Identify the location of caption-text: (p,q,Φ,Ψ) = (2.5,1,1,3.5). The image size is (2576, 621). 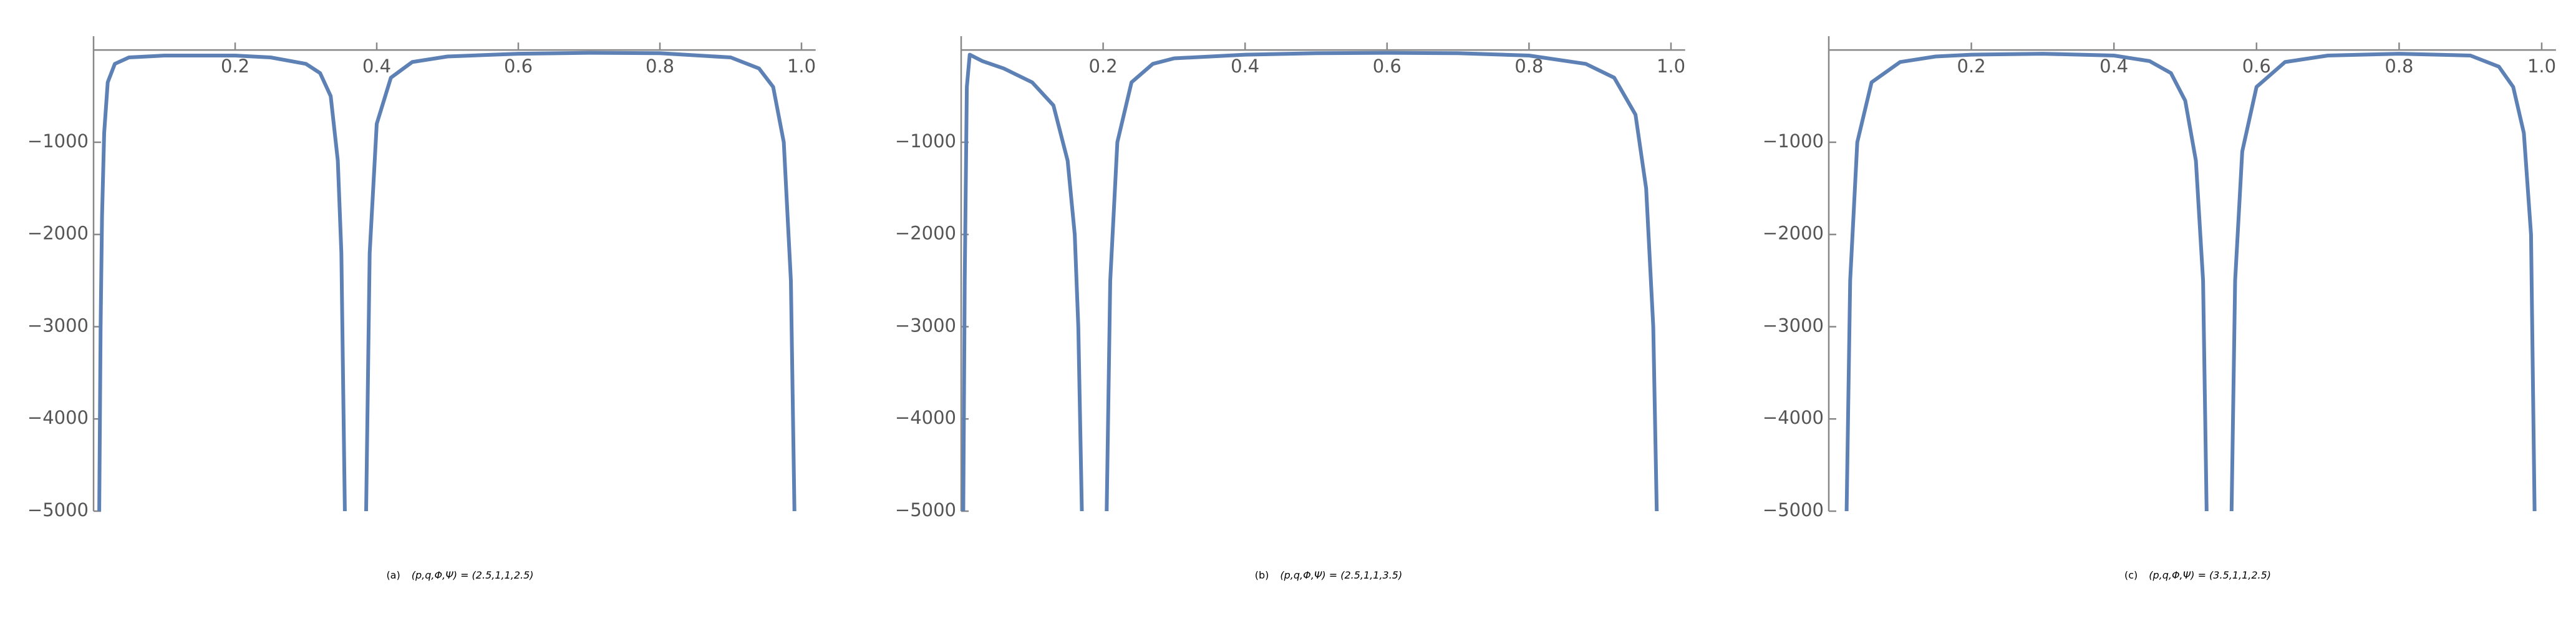
(1341, 575).